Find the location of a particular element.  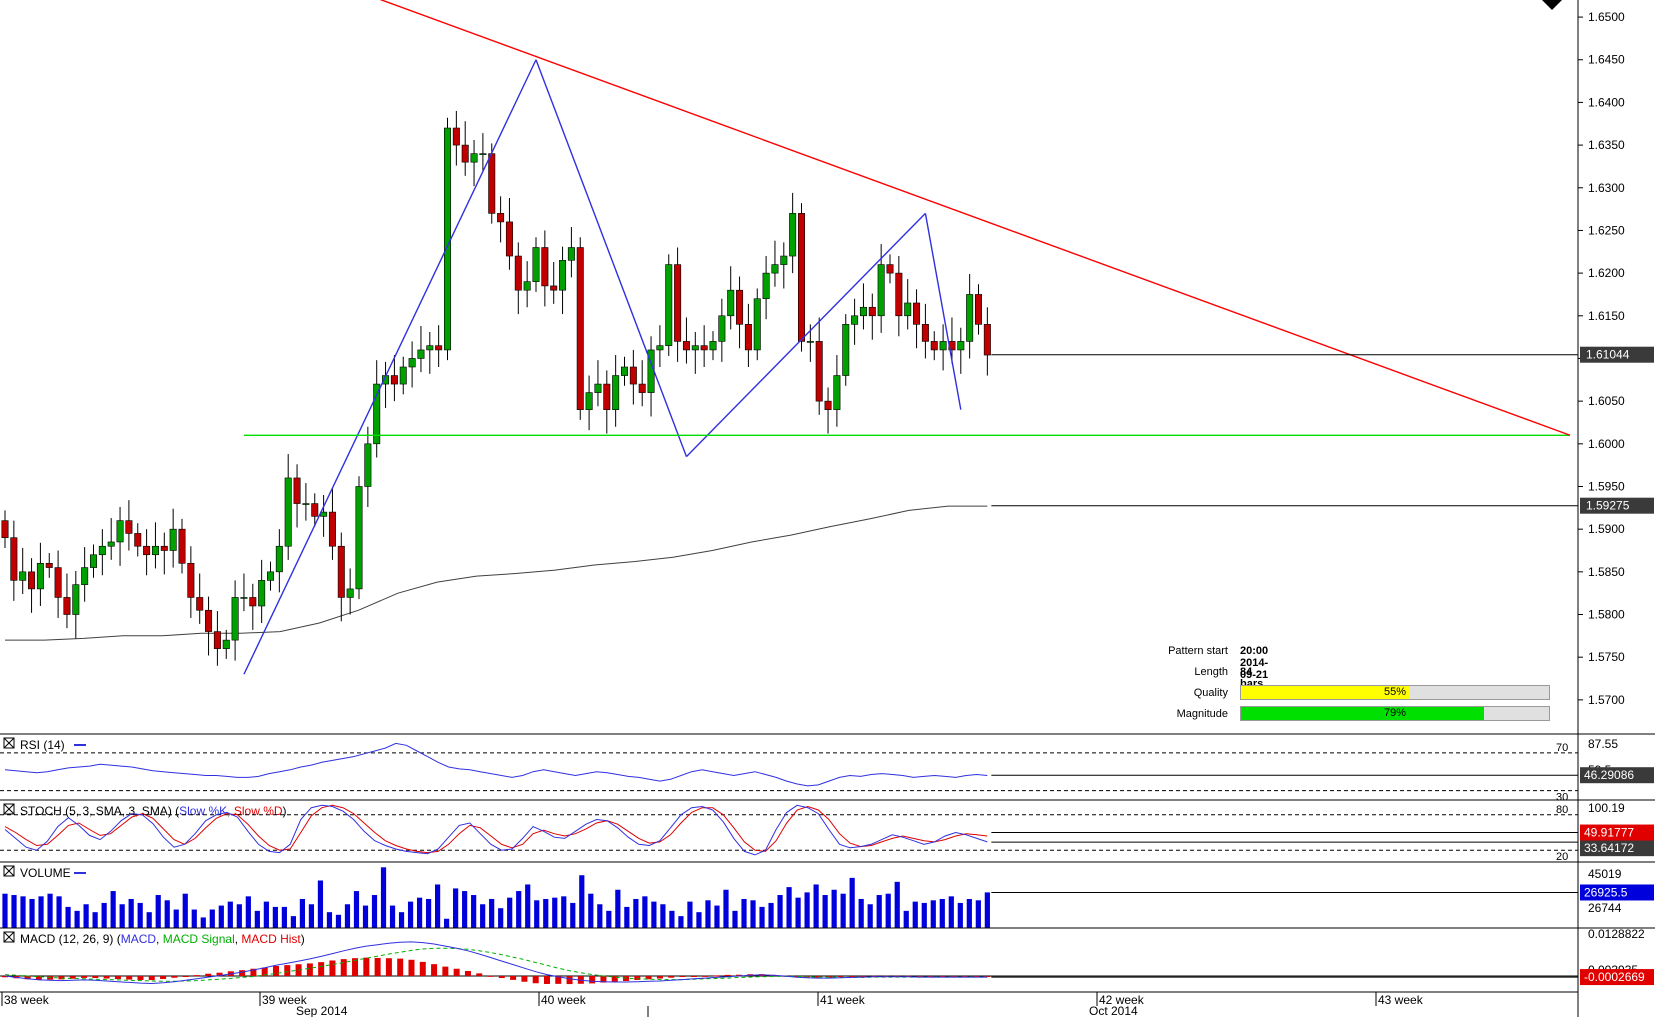

collapse-icon-stroke is located at coordinates (9, 937).